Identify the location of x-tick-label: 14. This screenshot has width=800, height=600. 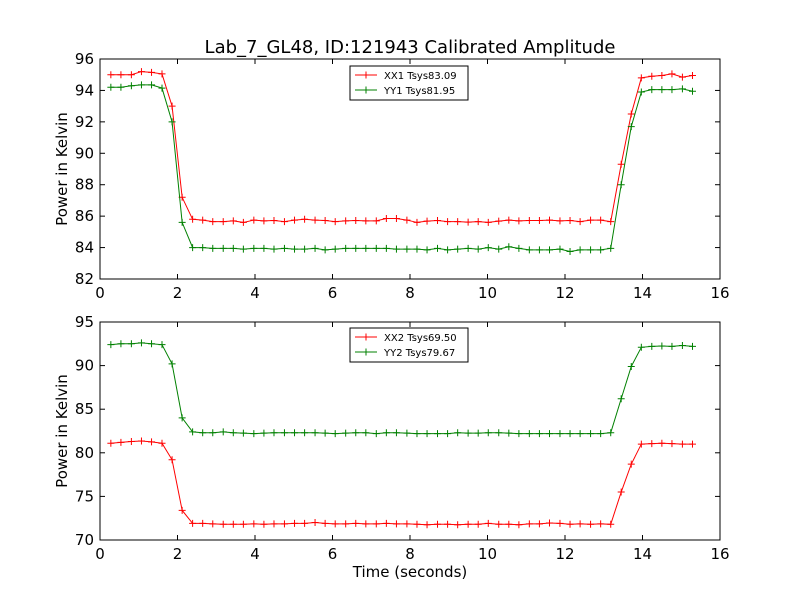
(642, 293).